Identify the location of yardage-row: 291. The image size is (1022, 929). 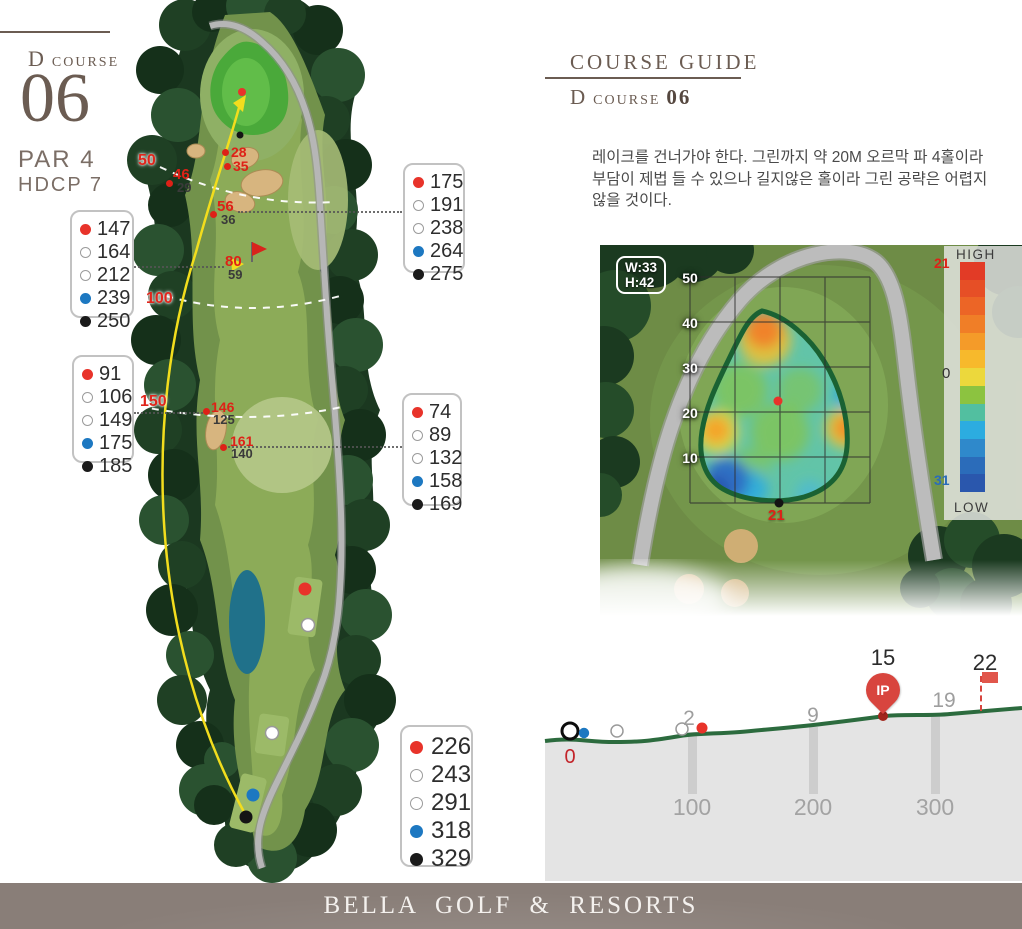
(440, 803).